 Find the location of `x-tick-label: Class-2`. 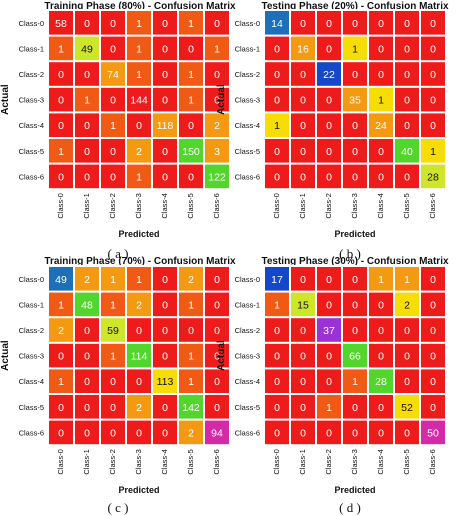

x-tick-label: Class-2 is located at coordinates (112, 205).